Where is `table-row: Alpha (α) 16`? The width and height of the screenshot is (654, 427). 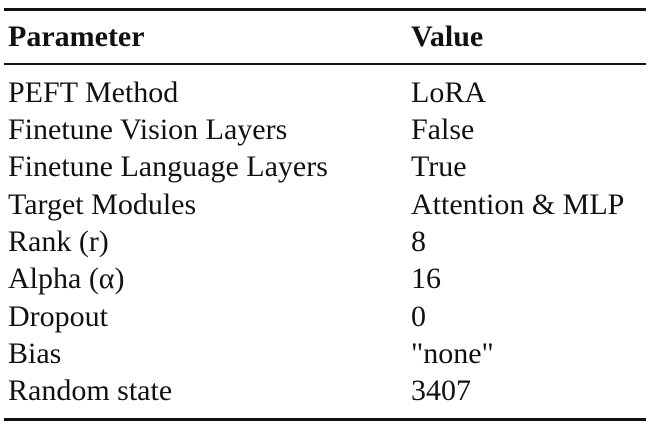
table-row: Alpha (α) 16 is located at coordinates (327, 278).